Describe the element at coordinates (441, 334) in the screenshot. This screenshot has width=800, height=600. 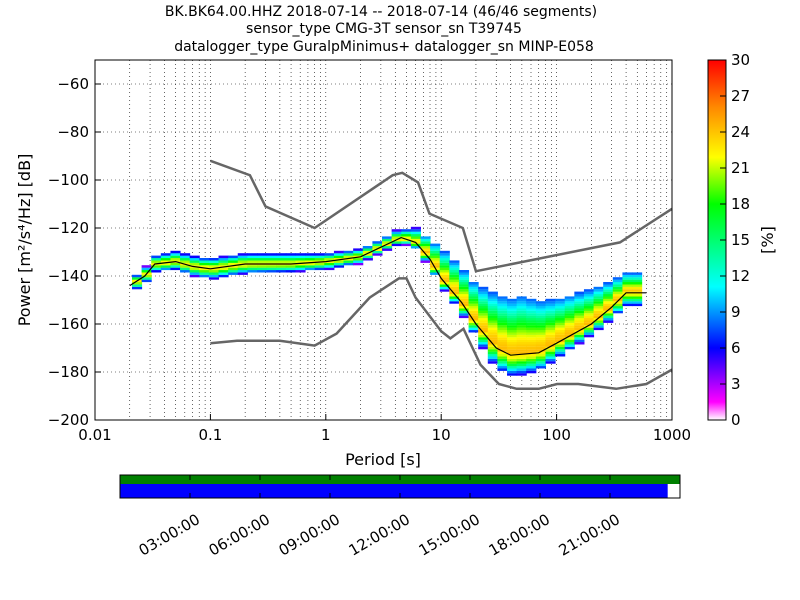
I see `nlnm-noise-model-line` at that location.